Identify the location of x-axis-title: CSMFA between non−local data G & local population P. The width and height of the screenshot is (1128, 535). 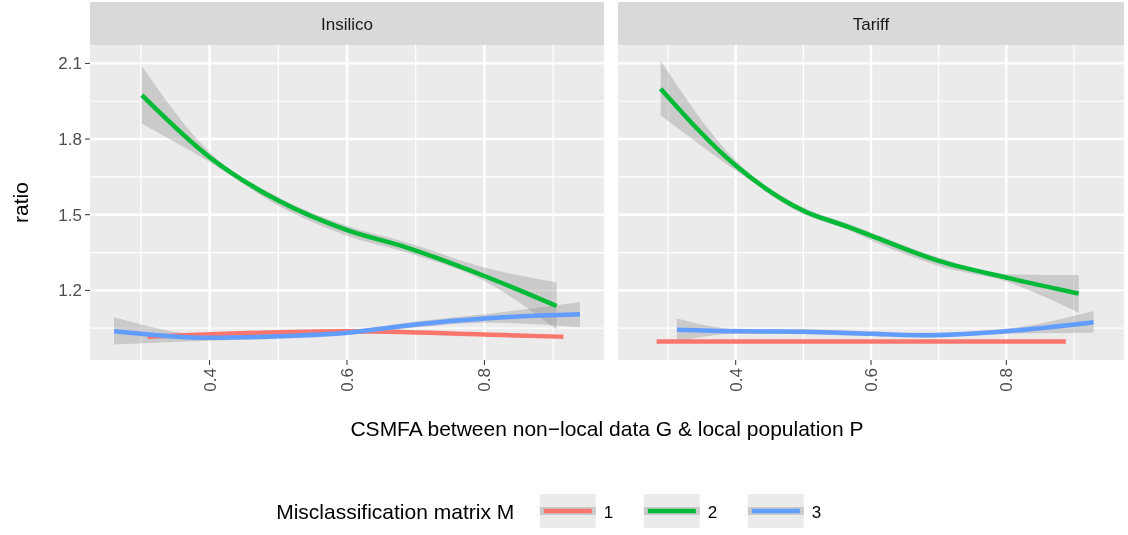
(607, 428).